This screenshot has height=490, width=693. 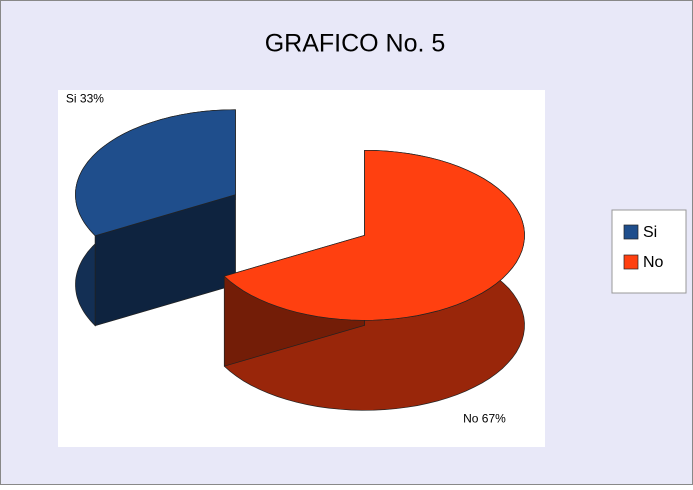 I want to click on legend-label: No, so click(x=653, y=262).